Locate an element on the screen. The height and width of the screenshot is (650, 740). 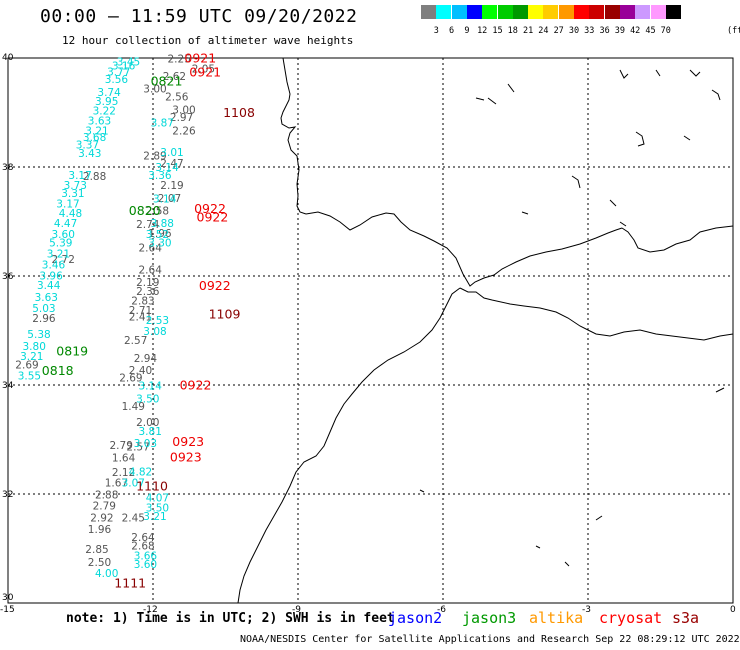
x-tick-label: -6 is located at coordinates (441, 610).